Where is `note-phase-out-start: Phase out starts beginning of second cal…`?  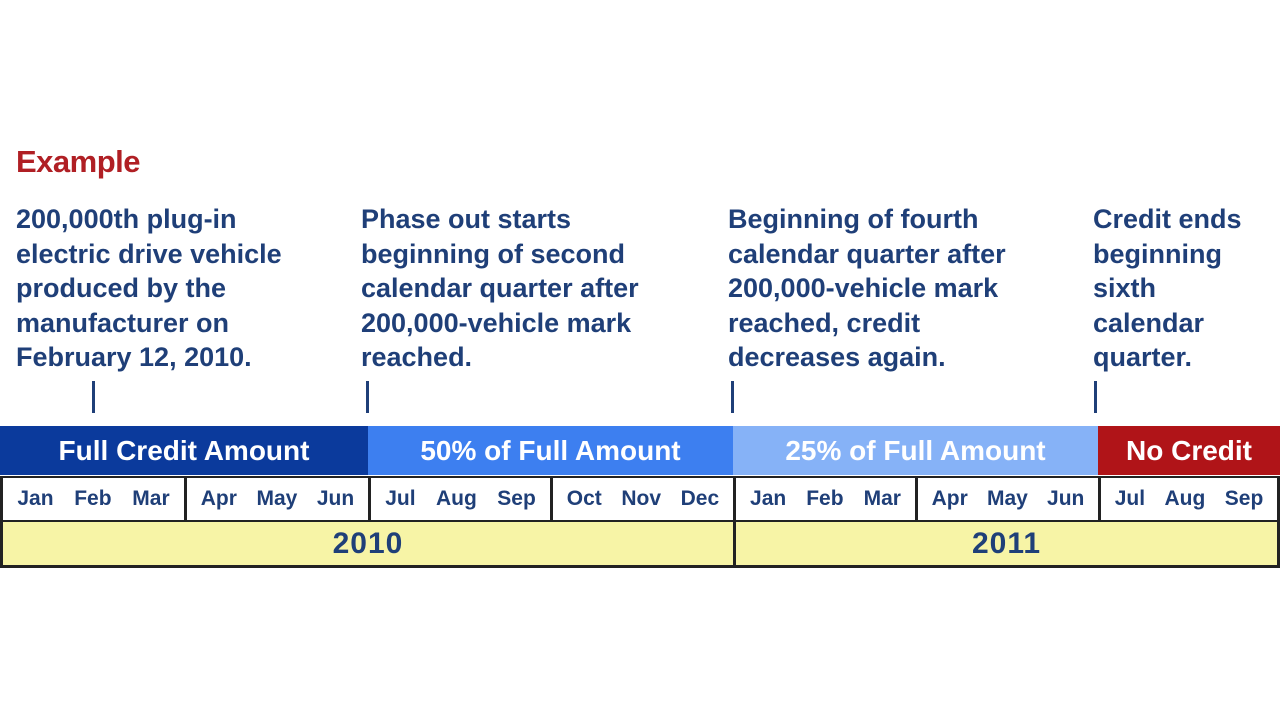
note-phase-out-start: Phase out starts beginning of second cal… is located at coordinates (500, 288).